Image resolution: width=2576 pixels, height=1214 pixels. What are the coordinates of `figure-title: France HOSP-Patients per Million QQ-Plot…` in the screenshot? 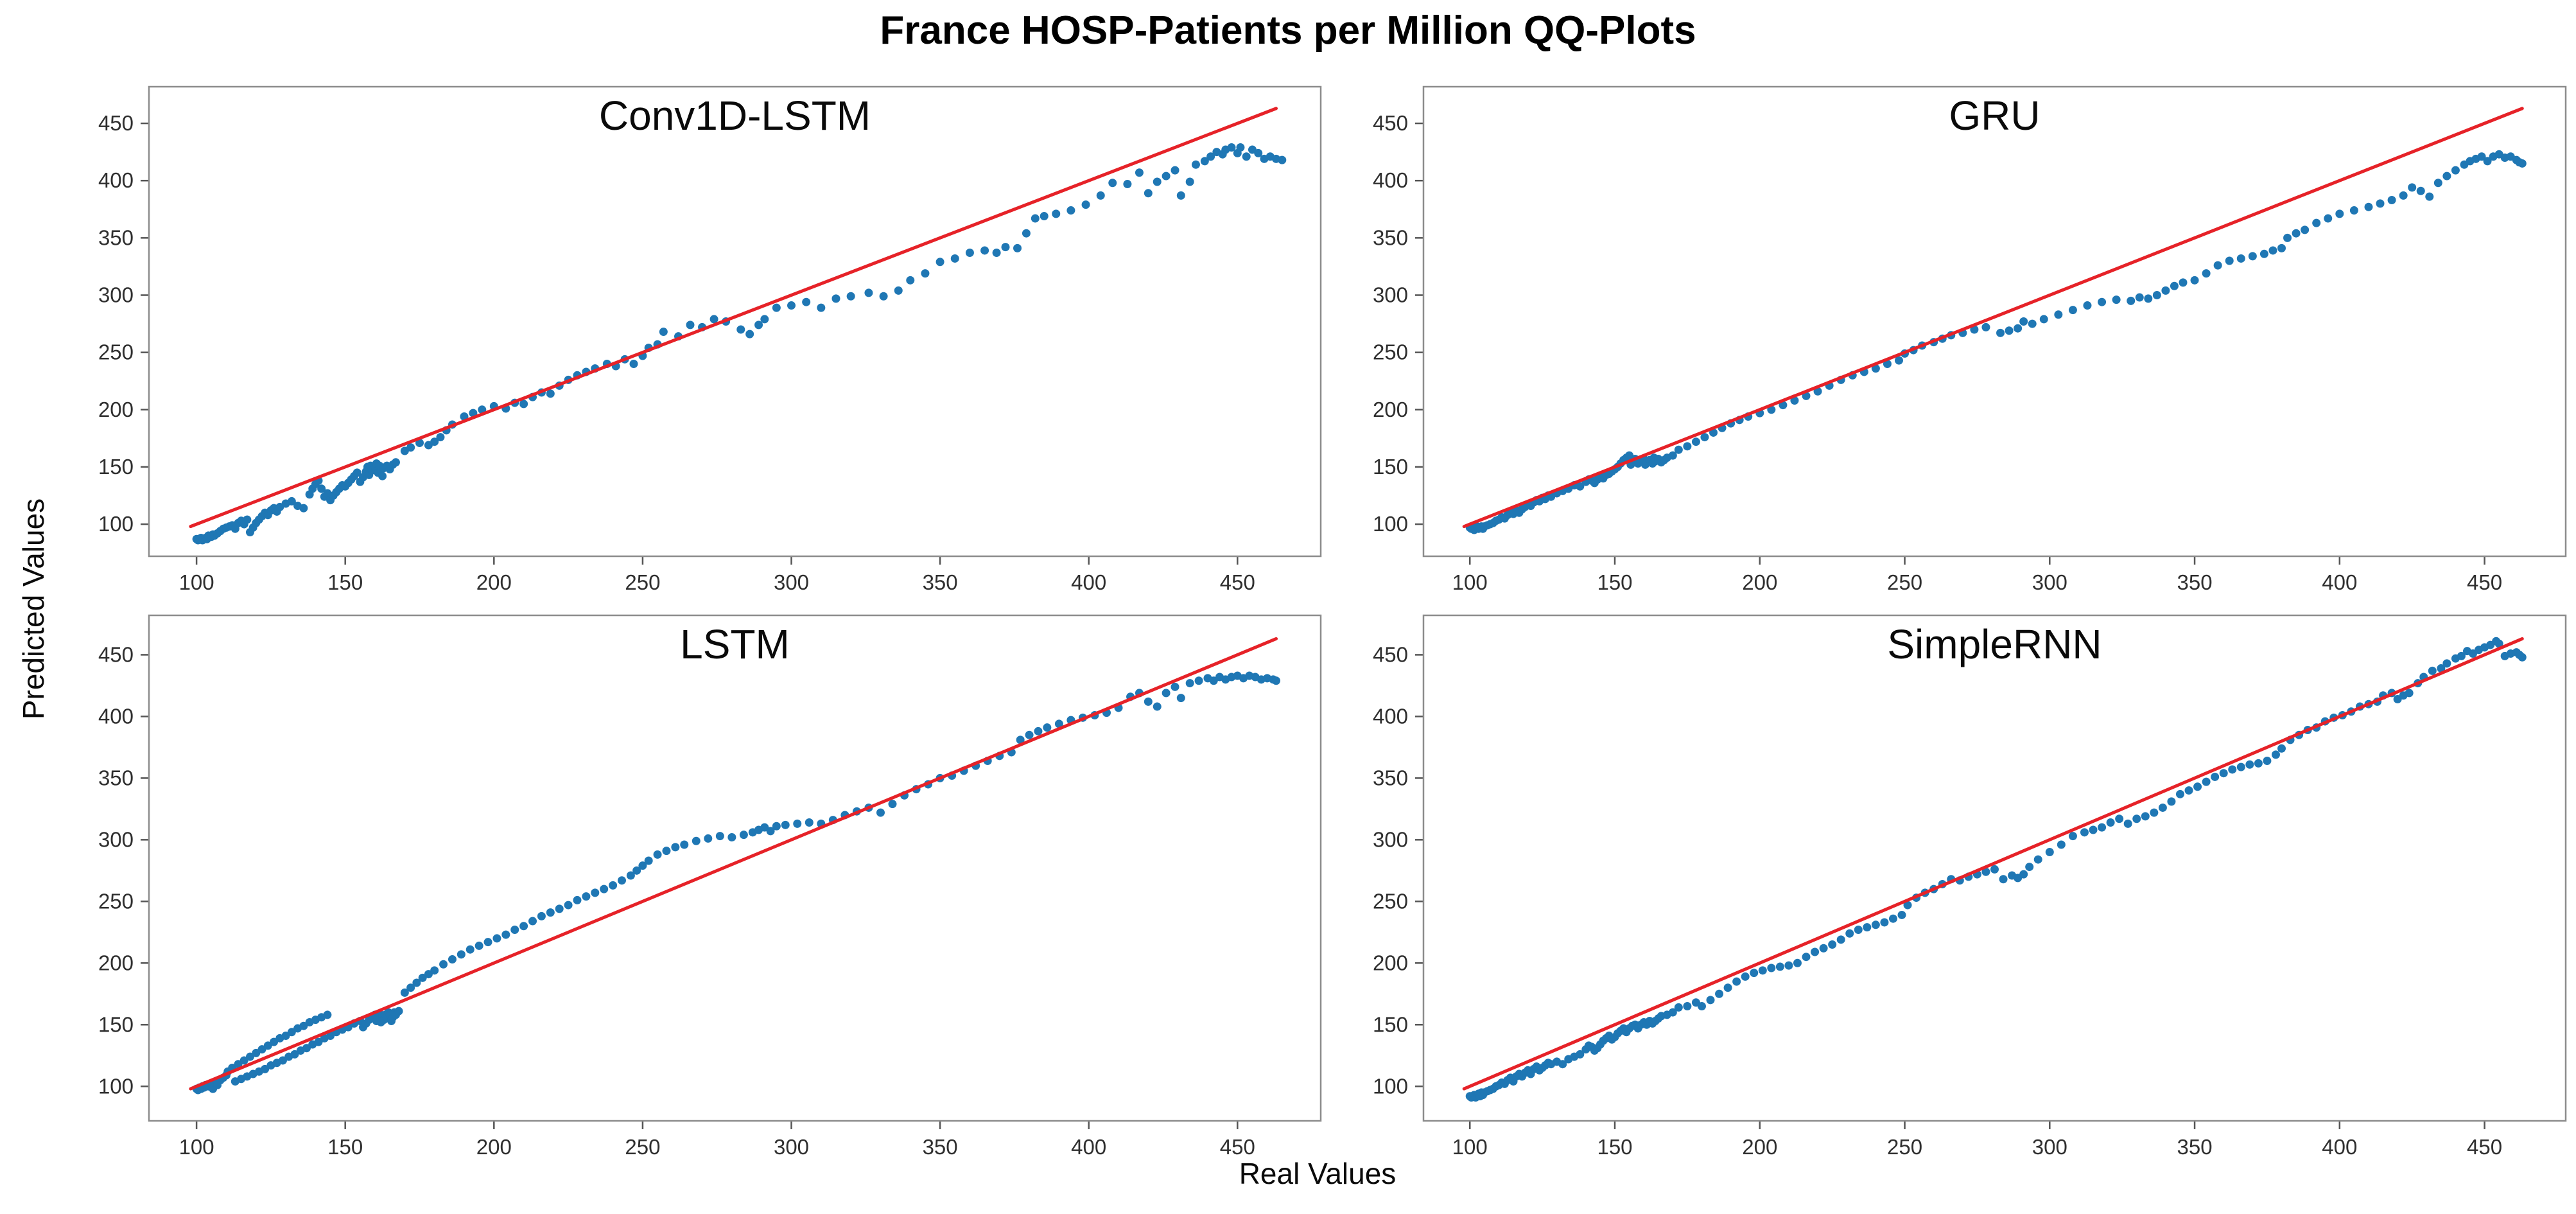 It's located at (1288, 30).